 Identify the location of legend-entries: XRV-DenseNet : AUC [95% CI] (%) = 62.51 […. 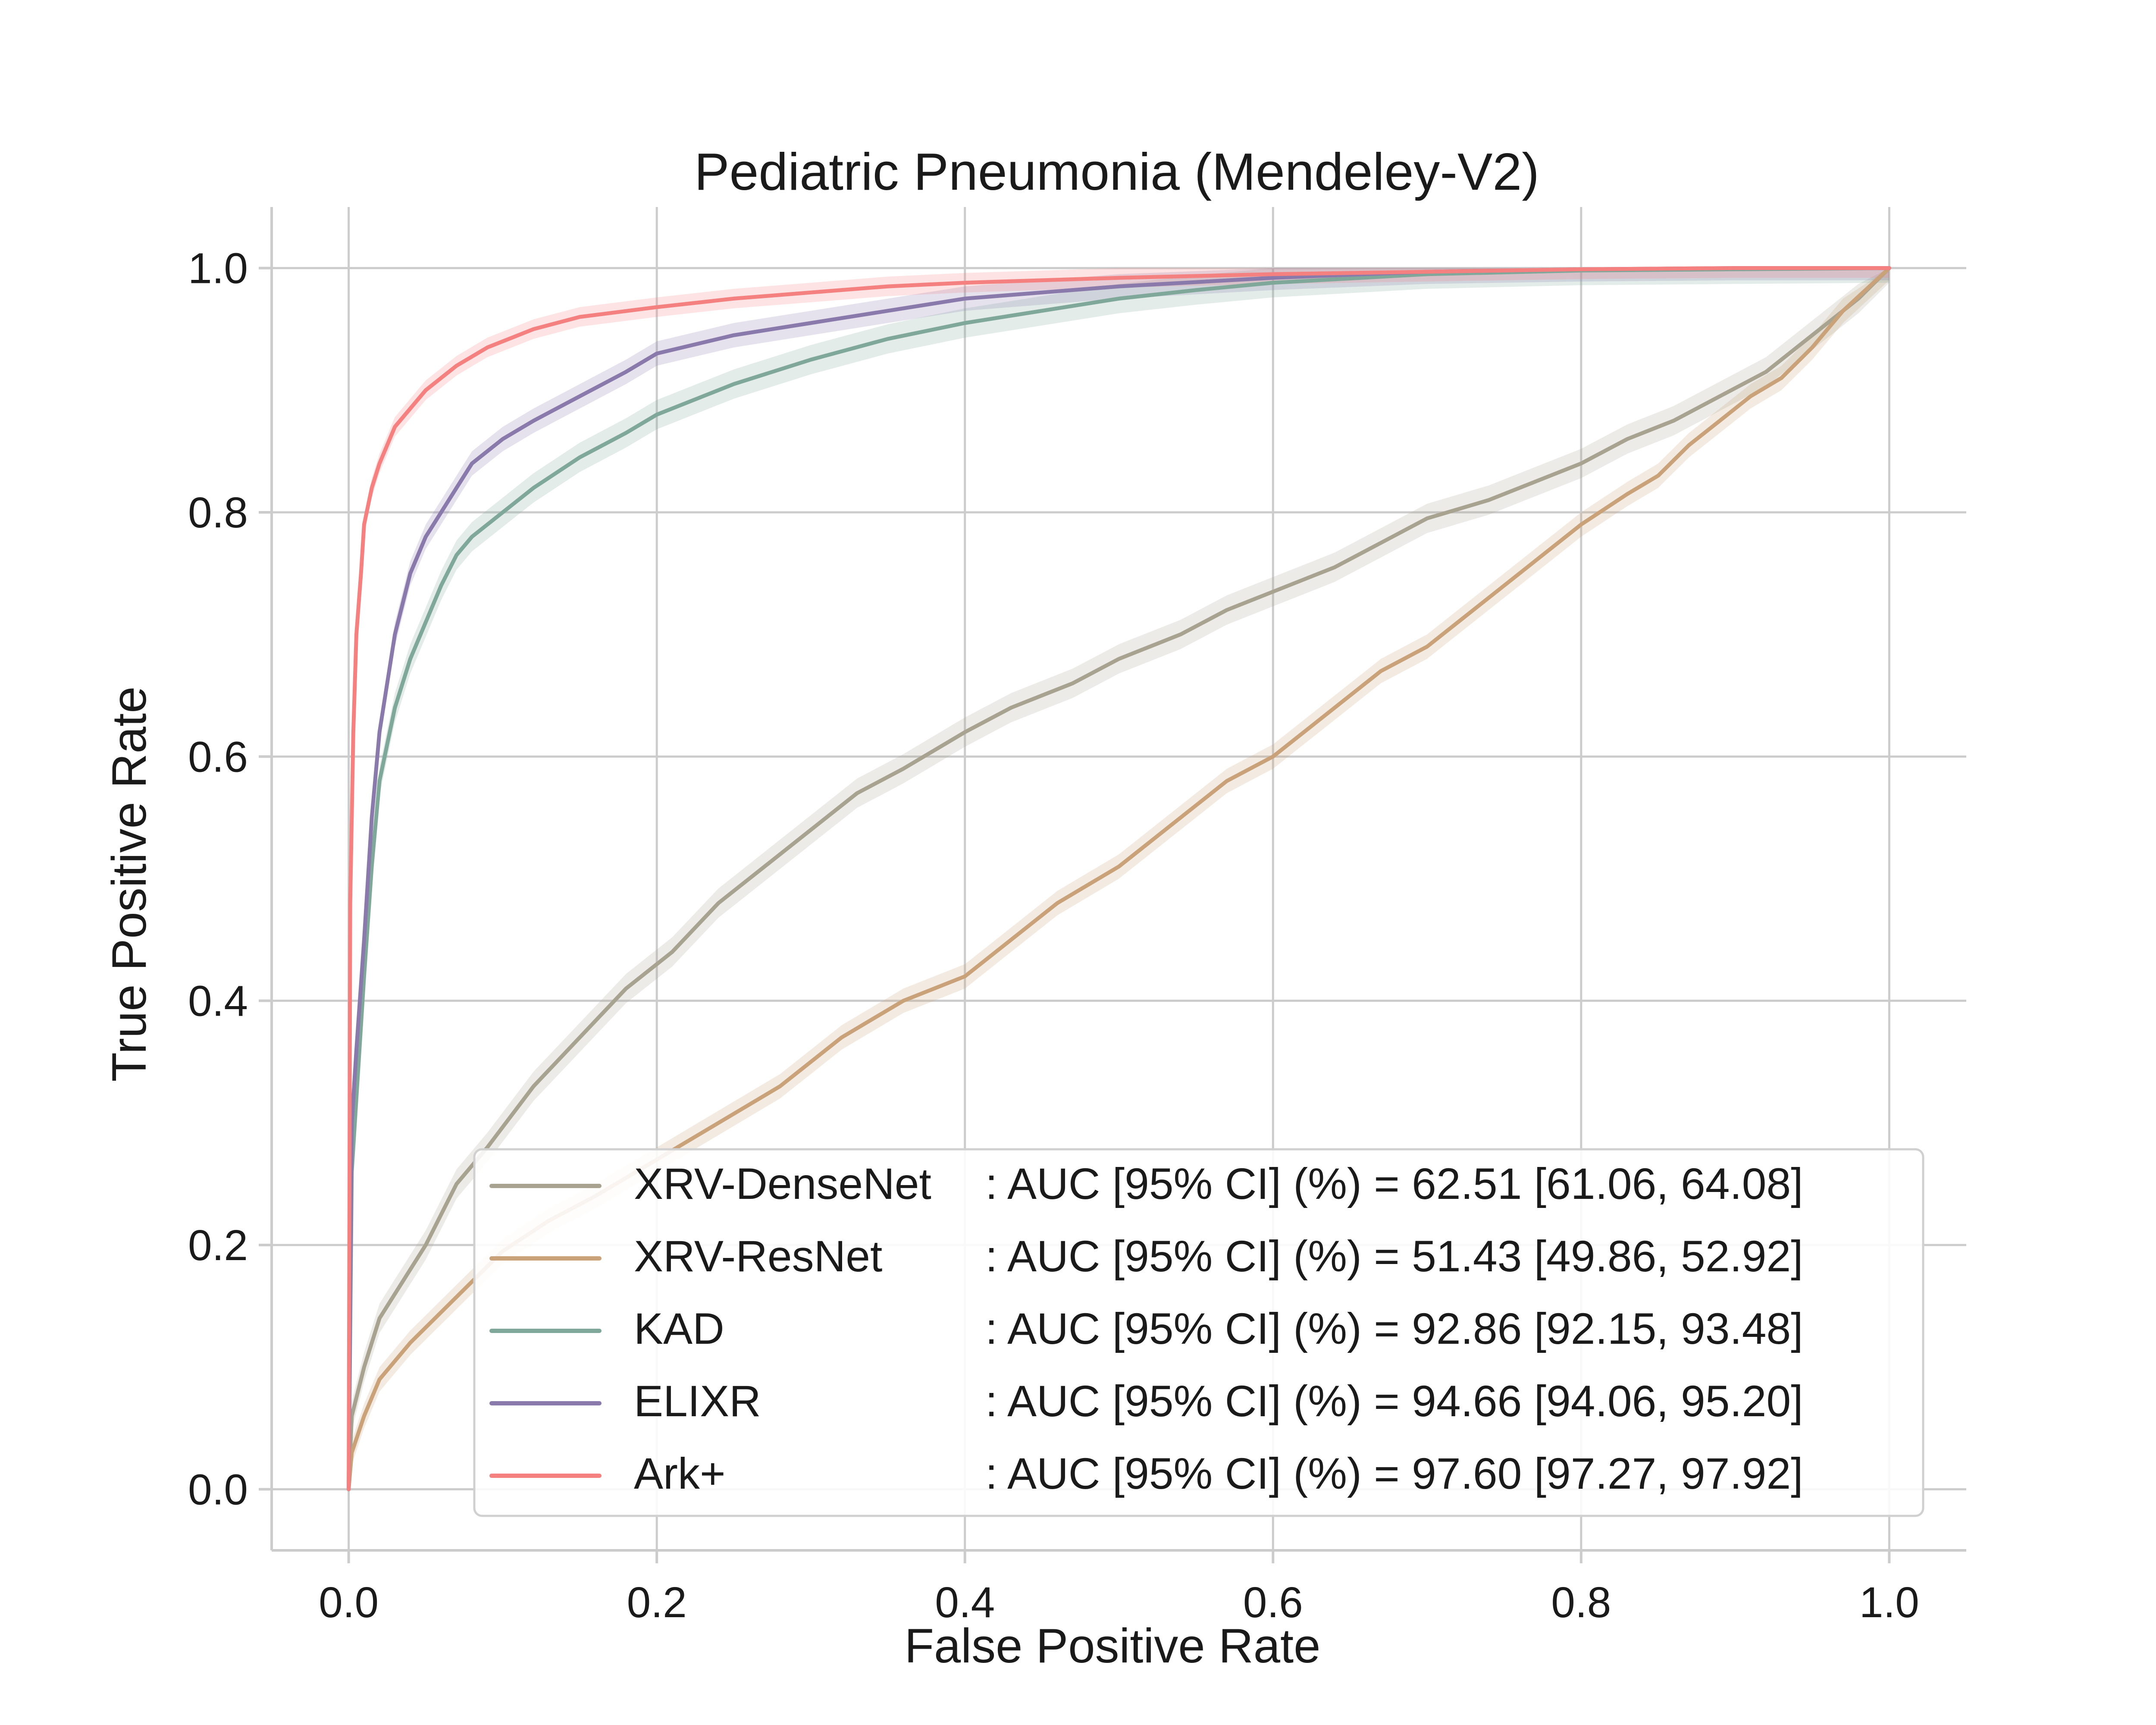
(1146, 1328).